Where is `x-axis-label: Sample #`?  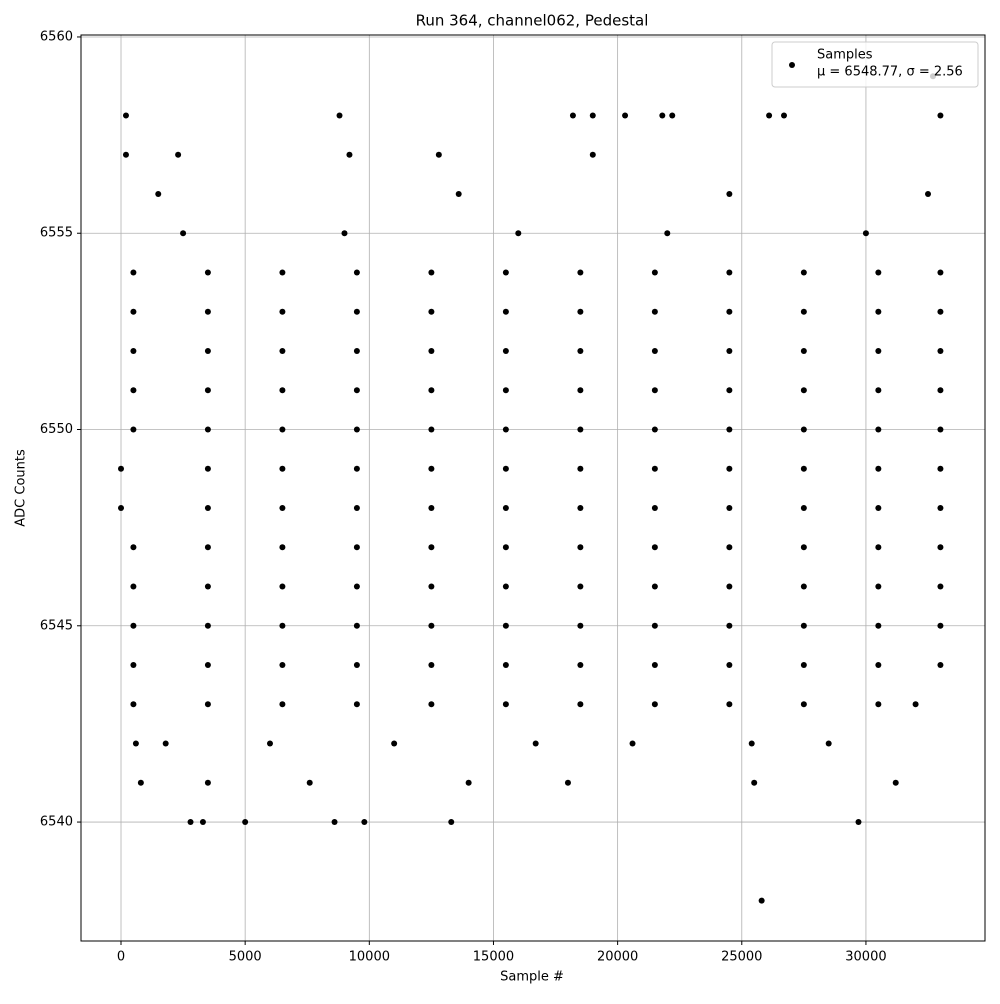
x-axis-label: Sample # is located at coordinates (532, 977).